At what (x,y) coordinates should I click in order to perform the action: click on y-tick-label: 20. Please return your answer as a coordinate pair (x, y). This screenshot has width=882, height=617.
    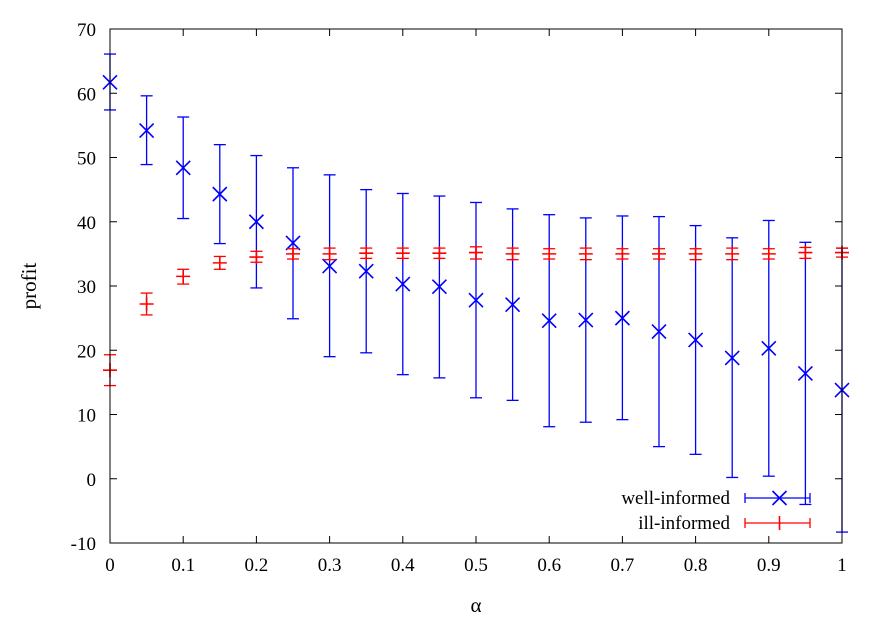
    Looking at the image, I should click on (86, 351).